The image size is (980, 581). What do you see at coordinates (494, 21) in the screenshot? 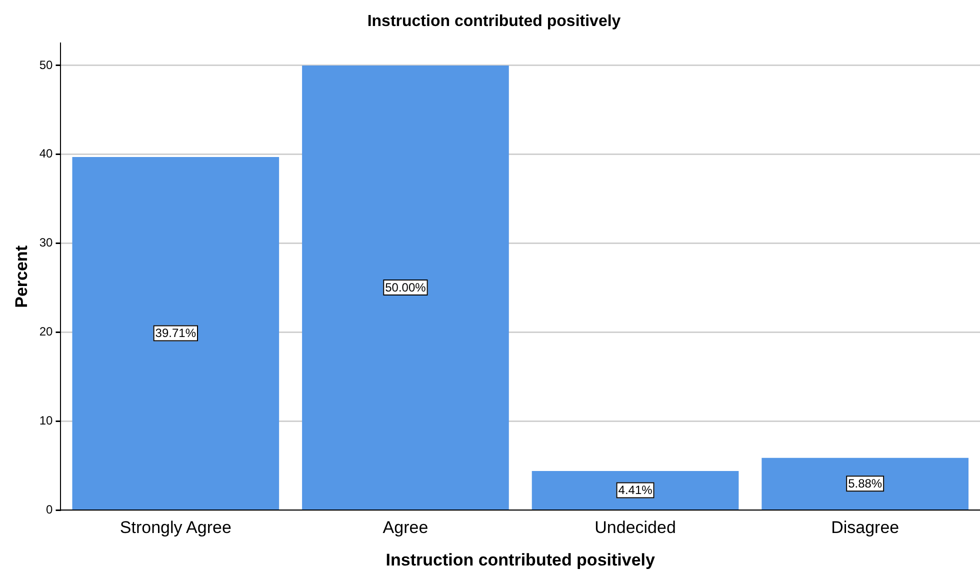
I see `chart-title: Instruction contributed positively` at bounding box center [494, 21].